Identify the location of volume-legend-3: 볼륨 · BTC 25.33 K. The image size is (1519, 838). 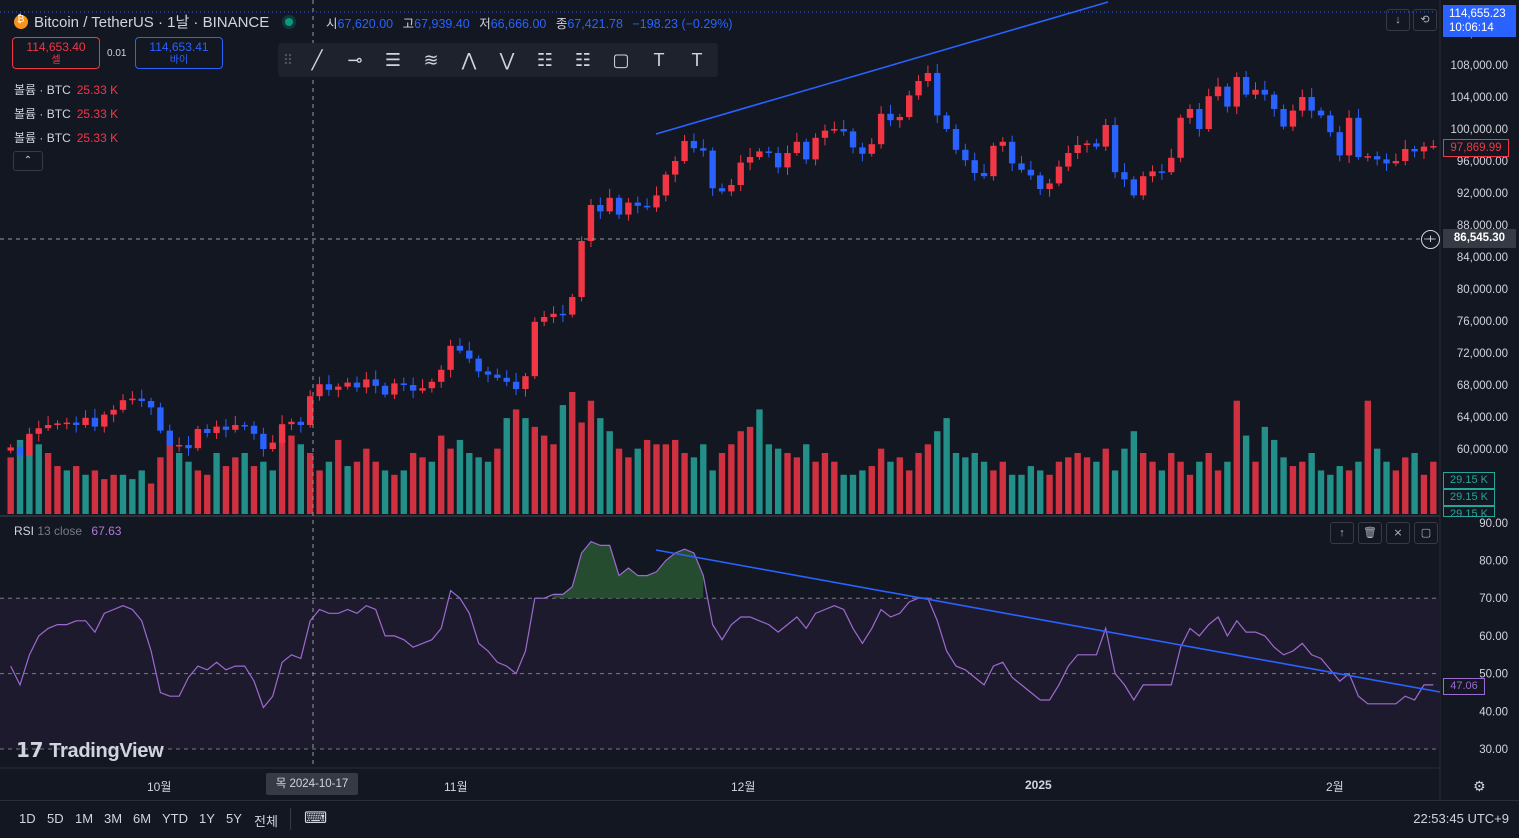
(66, 137).